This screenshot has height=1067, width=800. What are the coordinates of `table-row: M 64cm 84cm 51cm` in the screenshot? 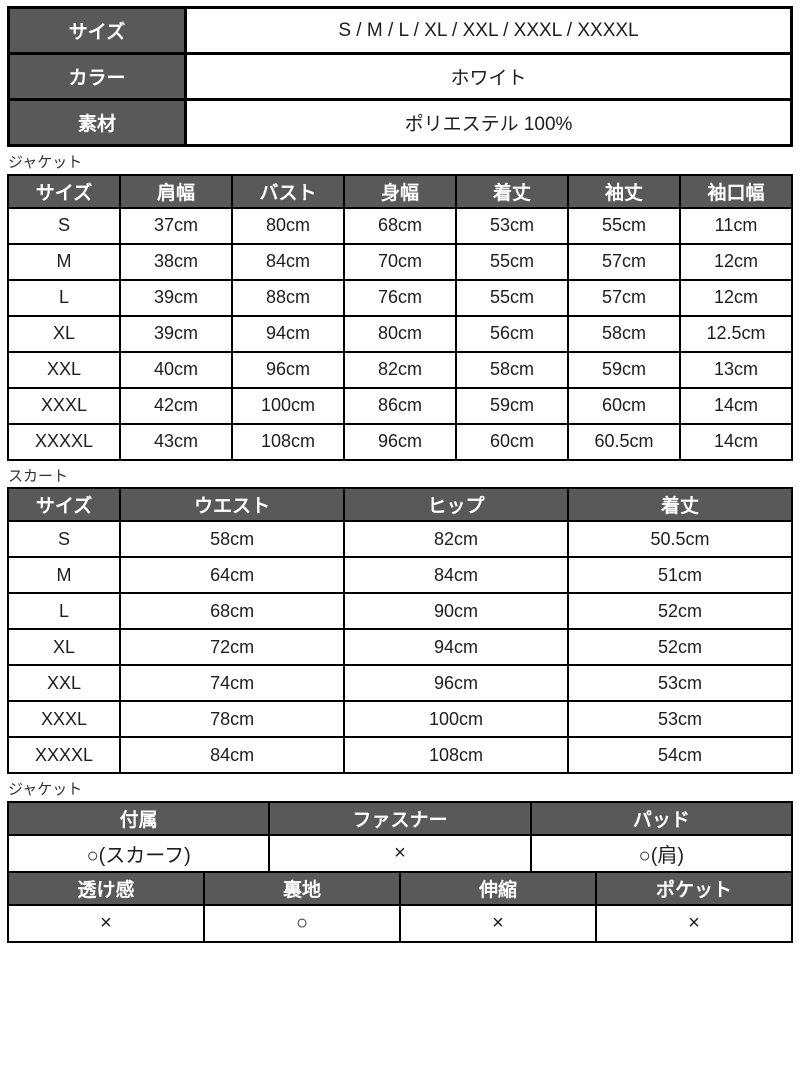 It's located at (399, 575).